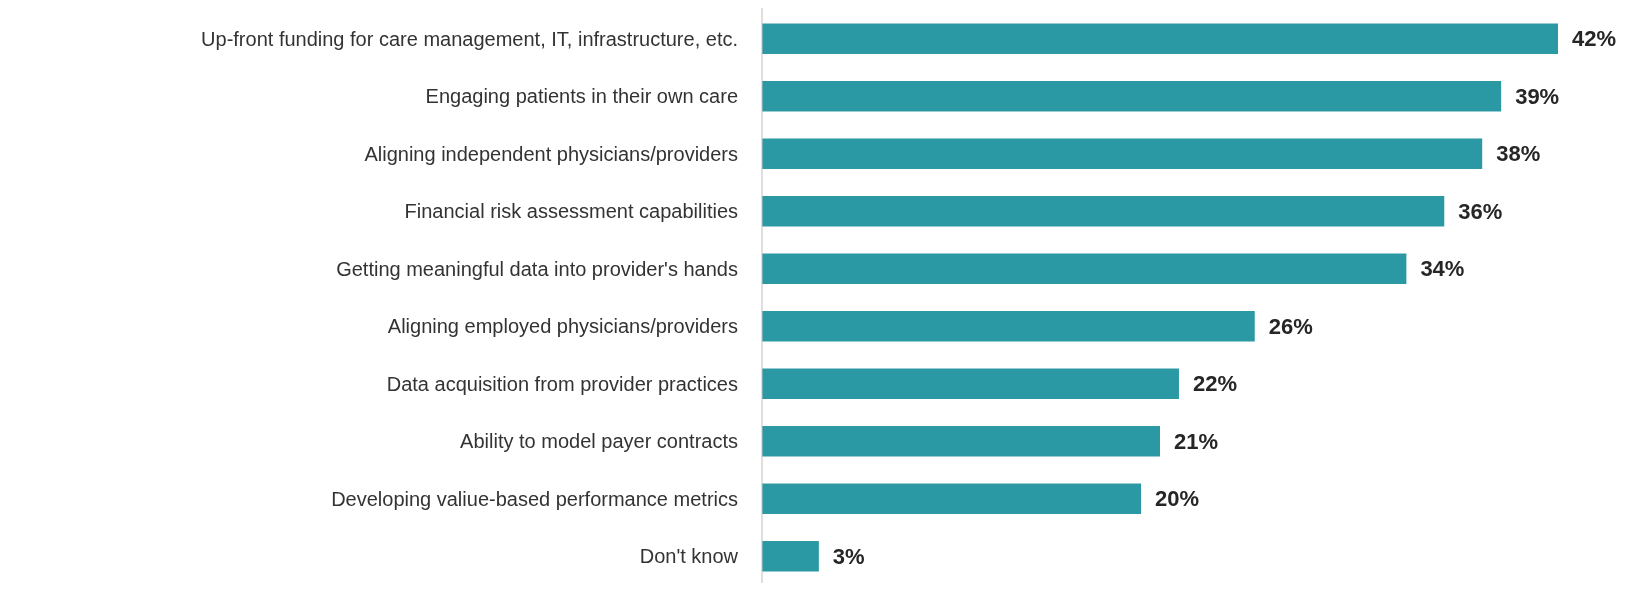  Describe the element at coordinates (562, 383) in the screenshot. I see `y-tick-label: Data acquisition from provider practices` at that location.